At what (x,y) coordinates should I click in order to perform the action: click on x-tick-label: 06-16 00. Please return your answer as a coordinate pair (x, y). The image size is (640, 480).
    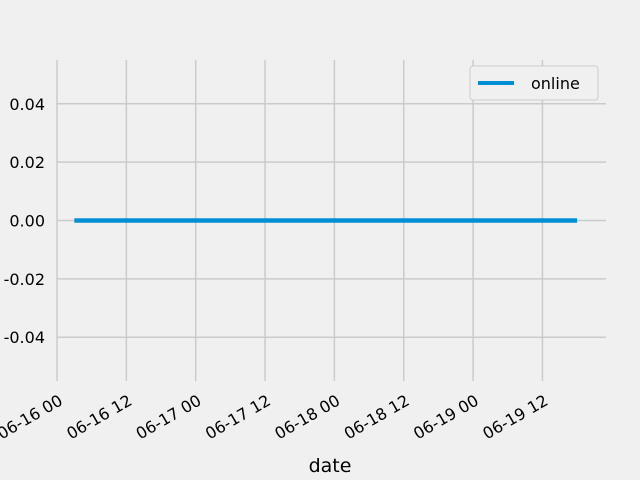
    Looking at the image, I should click on (33, 417).